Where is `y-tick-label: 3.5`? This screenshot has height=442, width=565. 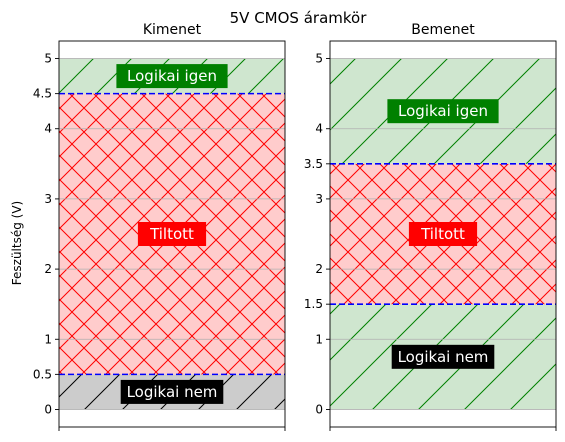
y-tick-label: 3.5 is located at coordinates (313, 164).